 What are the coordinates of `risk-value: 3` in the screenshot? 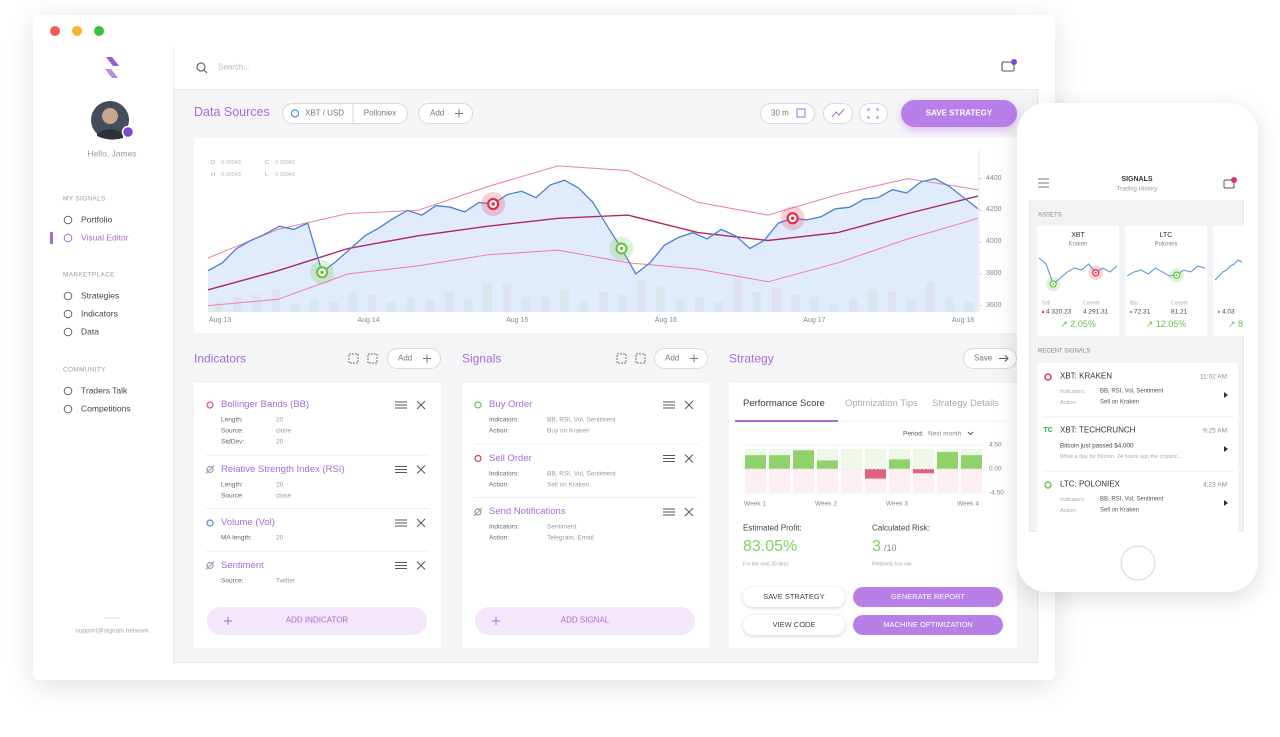 It's located at (876, 547).